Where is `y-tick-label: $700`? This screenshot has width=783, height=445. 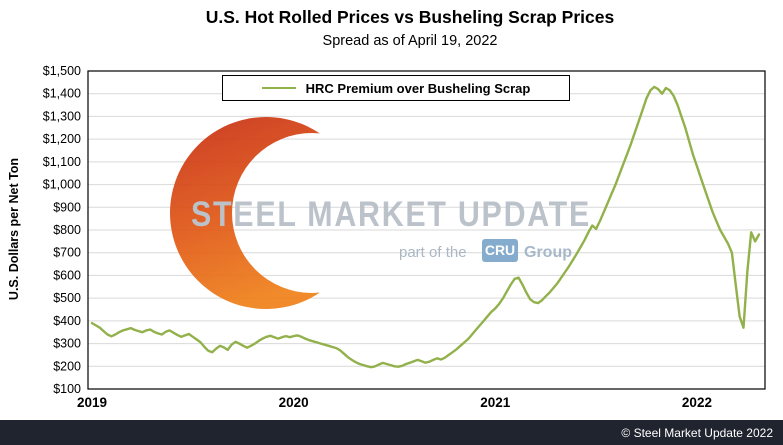
y-tick-label: $700 is located at coordinates (67, 253).